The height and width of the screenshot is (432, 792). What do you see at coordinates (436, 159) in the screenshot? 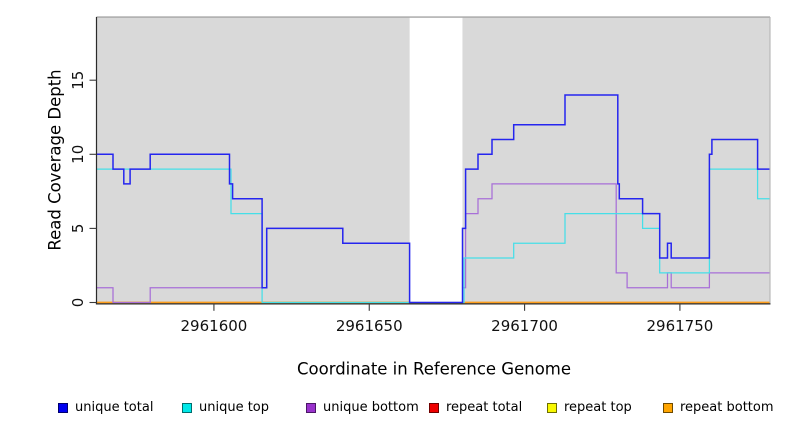
I see `masked-region` at bounding box center [436, 159].